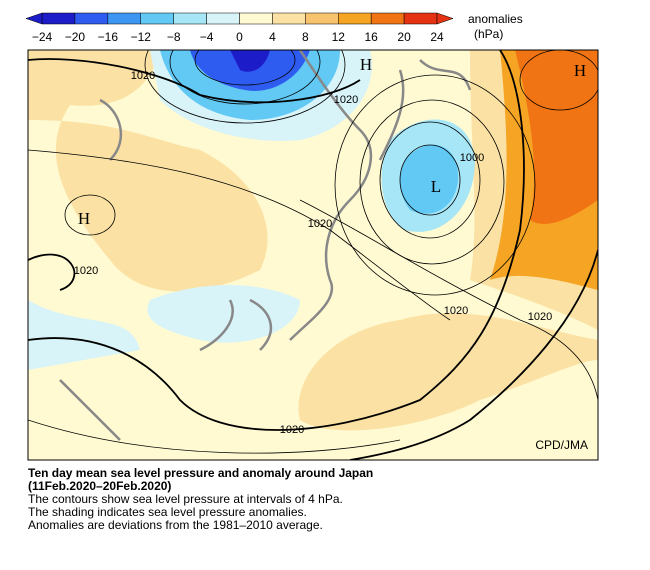 Image resolution: width=650 pixels, height=570 pixels. What do you see at coordinates (472, 158) in the screenshot?
I see `contour-label: 1000` at bounding box center [472, 158].